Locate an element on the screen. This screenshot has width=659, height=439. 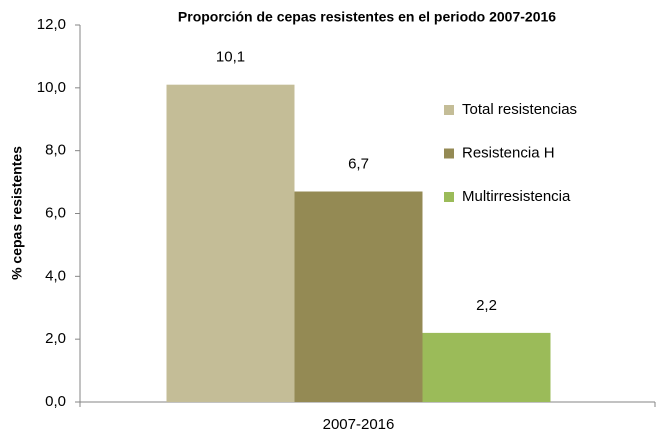
y-tick-label: 0,0 is located at coordinates (55, 401).